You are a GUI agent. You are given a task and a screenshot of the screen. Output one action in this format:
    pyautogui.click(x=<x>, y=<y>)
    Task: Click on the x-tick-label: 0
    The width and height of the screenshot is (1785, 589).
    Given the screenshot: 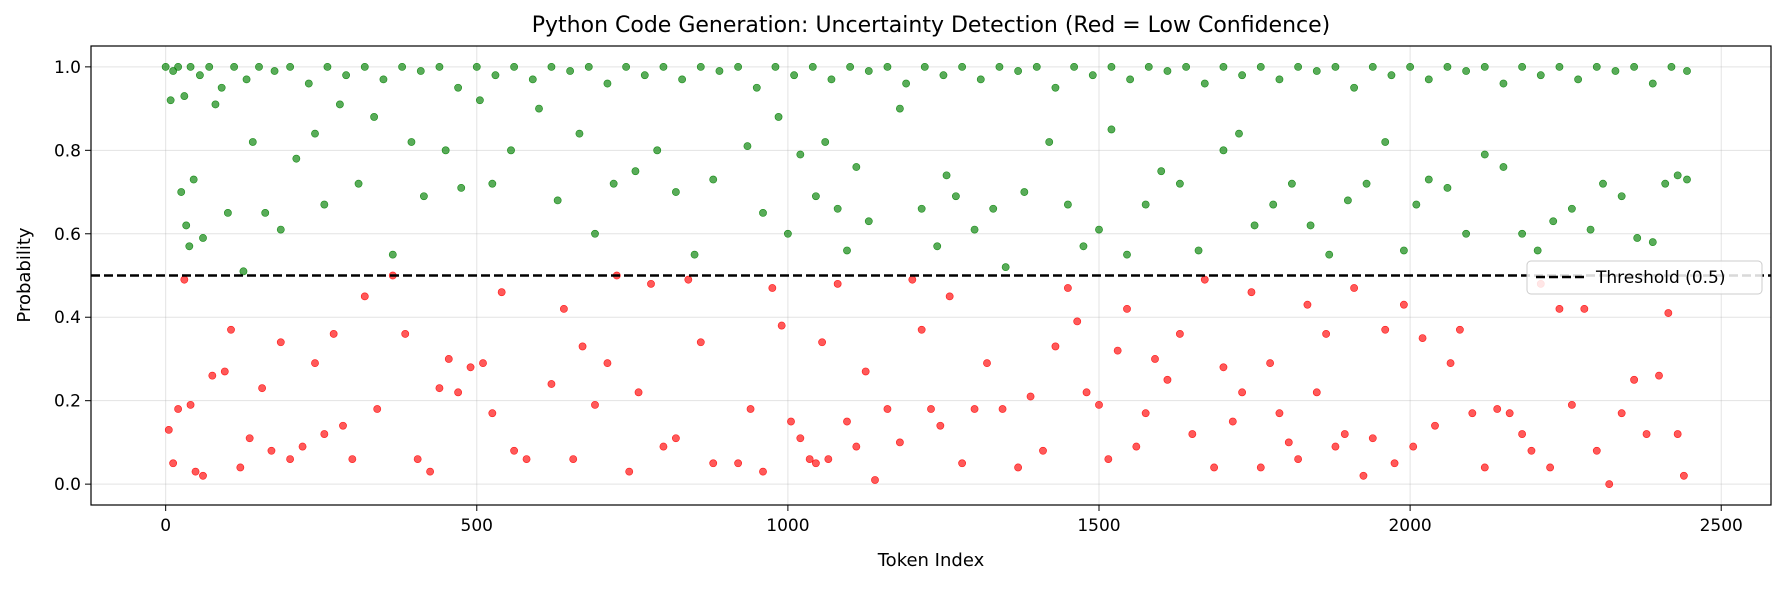 What is the action you would take?
    pyautogui.click(x=165, y=526)
    